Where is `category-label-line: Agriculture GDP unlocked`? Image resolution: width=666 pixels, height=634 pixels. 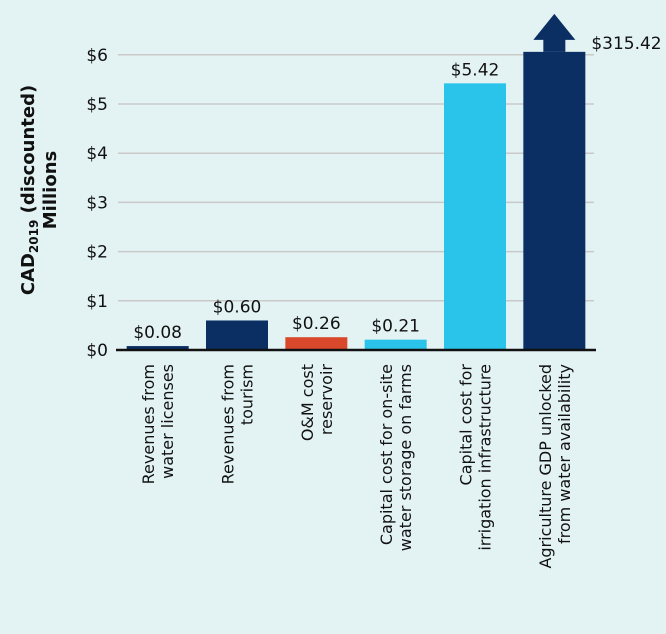
category-label-line: Agriculture GDP unlocked is located at coordinates (545, 466).